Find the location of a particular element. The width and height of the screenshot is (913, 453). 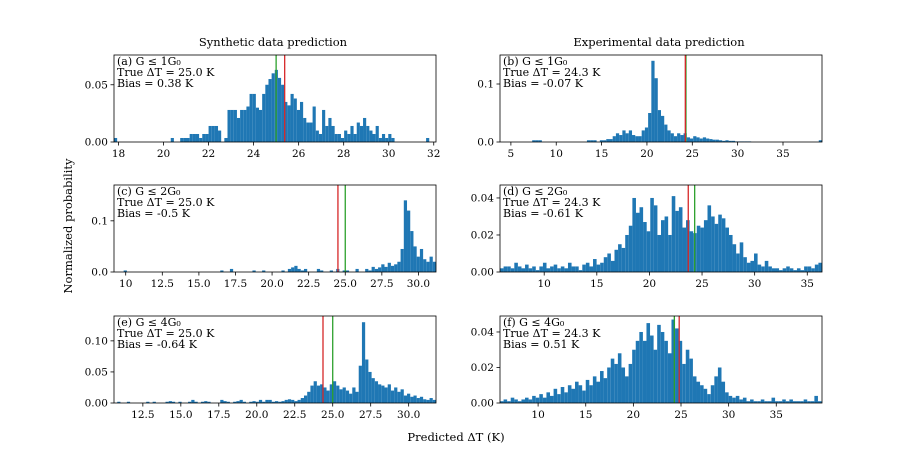

x-tick-label: 17.5 is located at coordinates (235, 284).